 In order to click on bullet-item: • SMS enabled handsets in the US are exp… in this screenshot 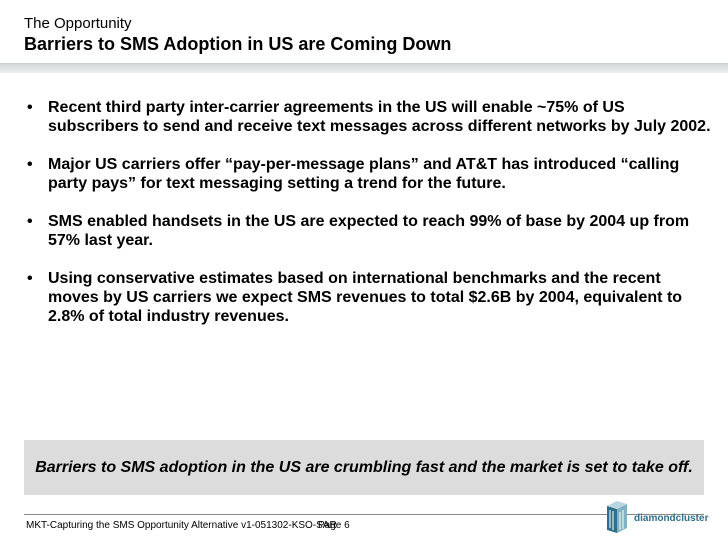, I will do `click(369, 231)`.